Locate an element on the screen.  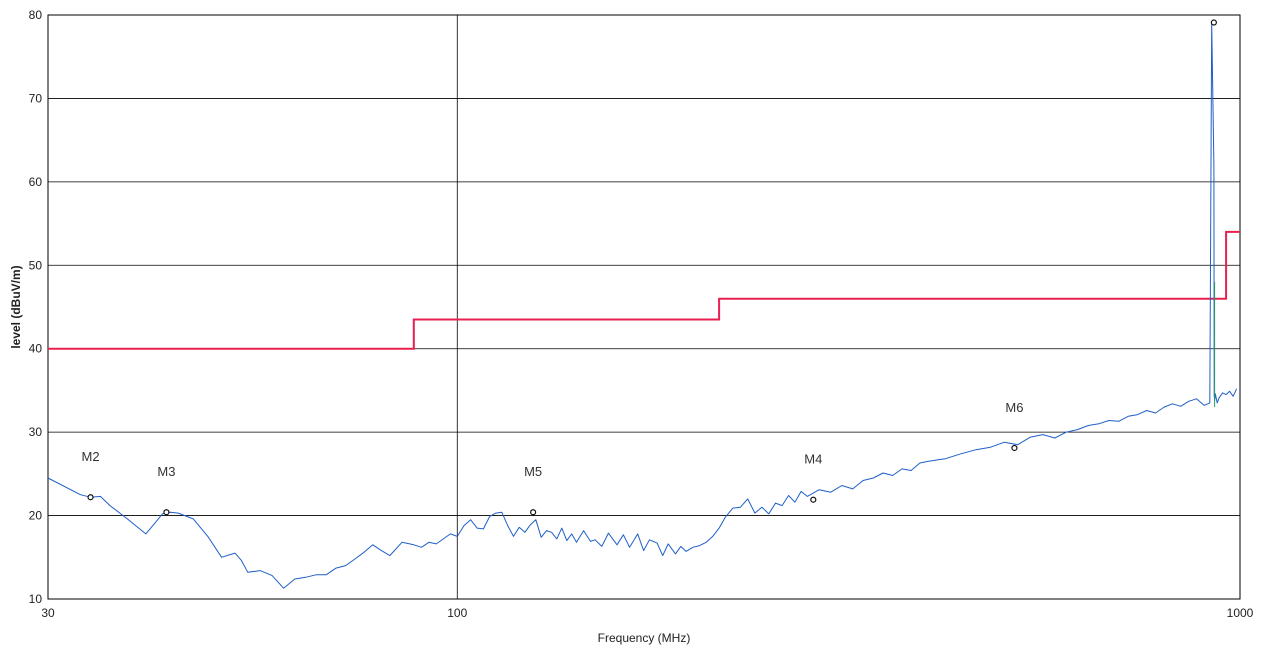
y-tick-label: 60 is located at coordinates (36, 182).